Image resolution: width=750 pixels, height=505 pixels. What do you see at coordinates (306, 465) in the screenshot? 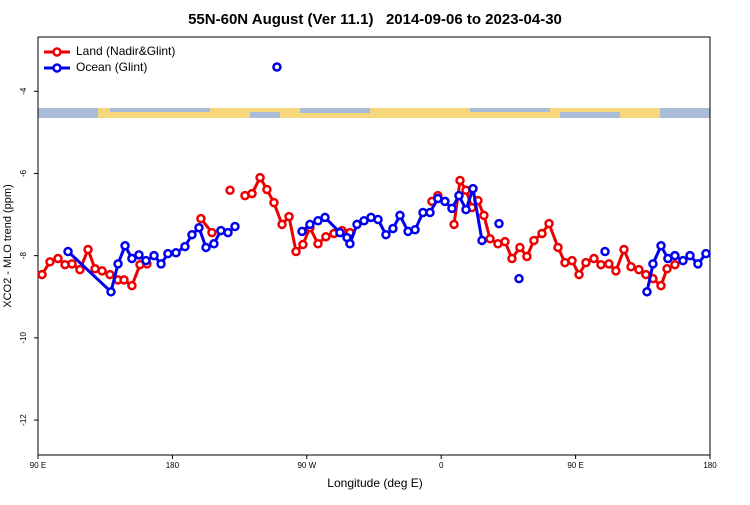
I see `x-tick-label: 90 W` at bounding box center [306, 465].